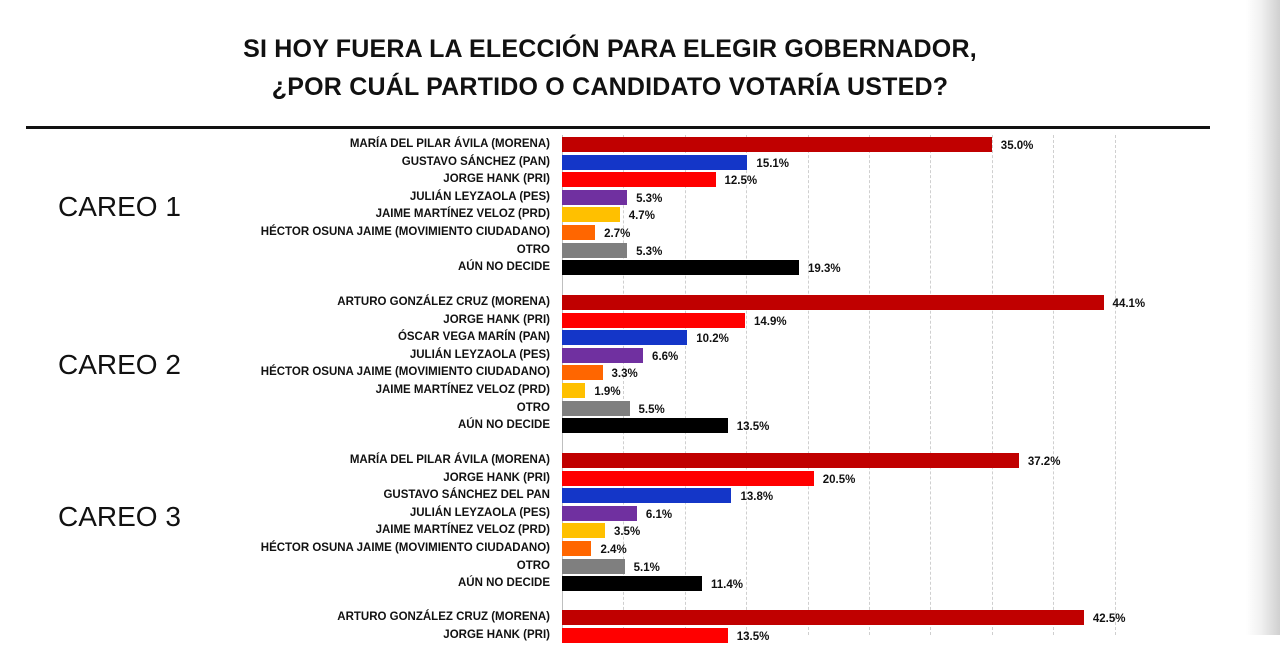 Image resolution: width=1280 pixels, height=645 pixels. What do you see at coordinates (839, 479) in the screenshot?
I see `data-label: 20.5%` at bounding box center [839, 479].